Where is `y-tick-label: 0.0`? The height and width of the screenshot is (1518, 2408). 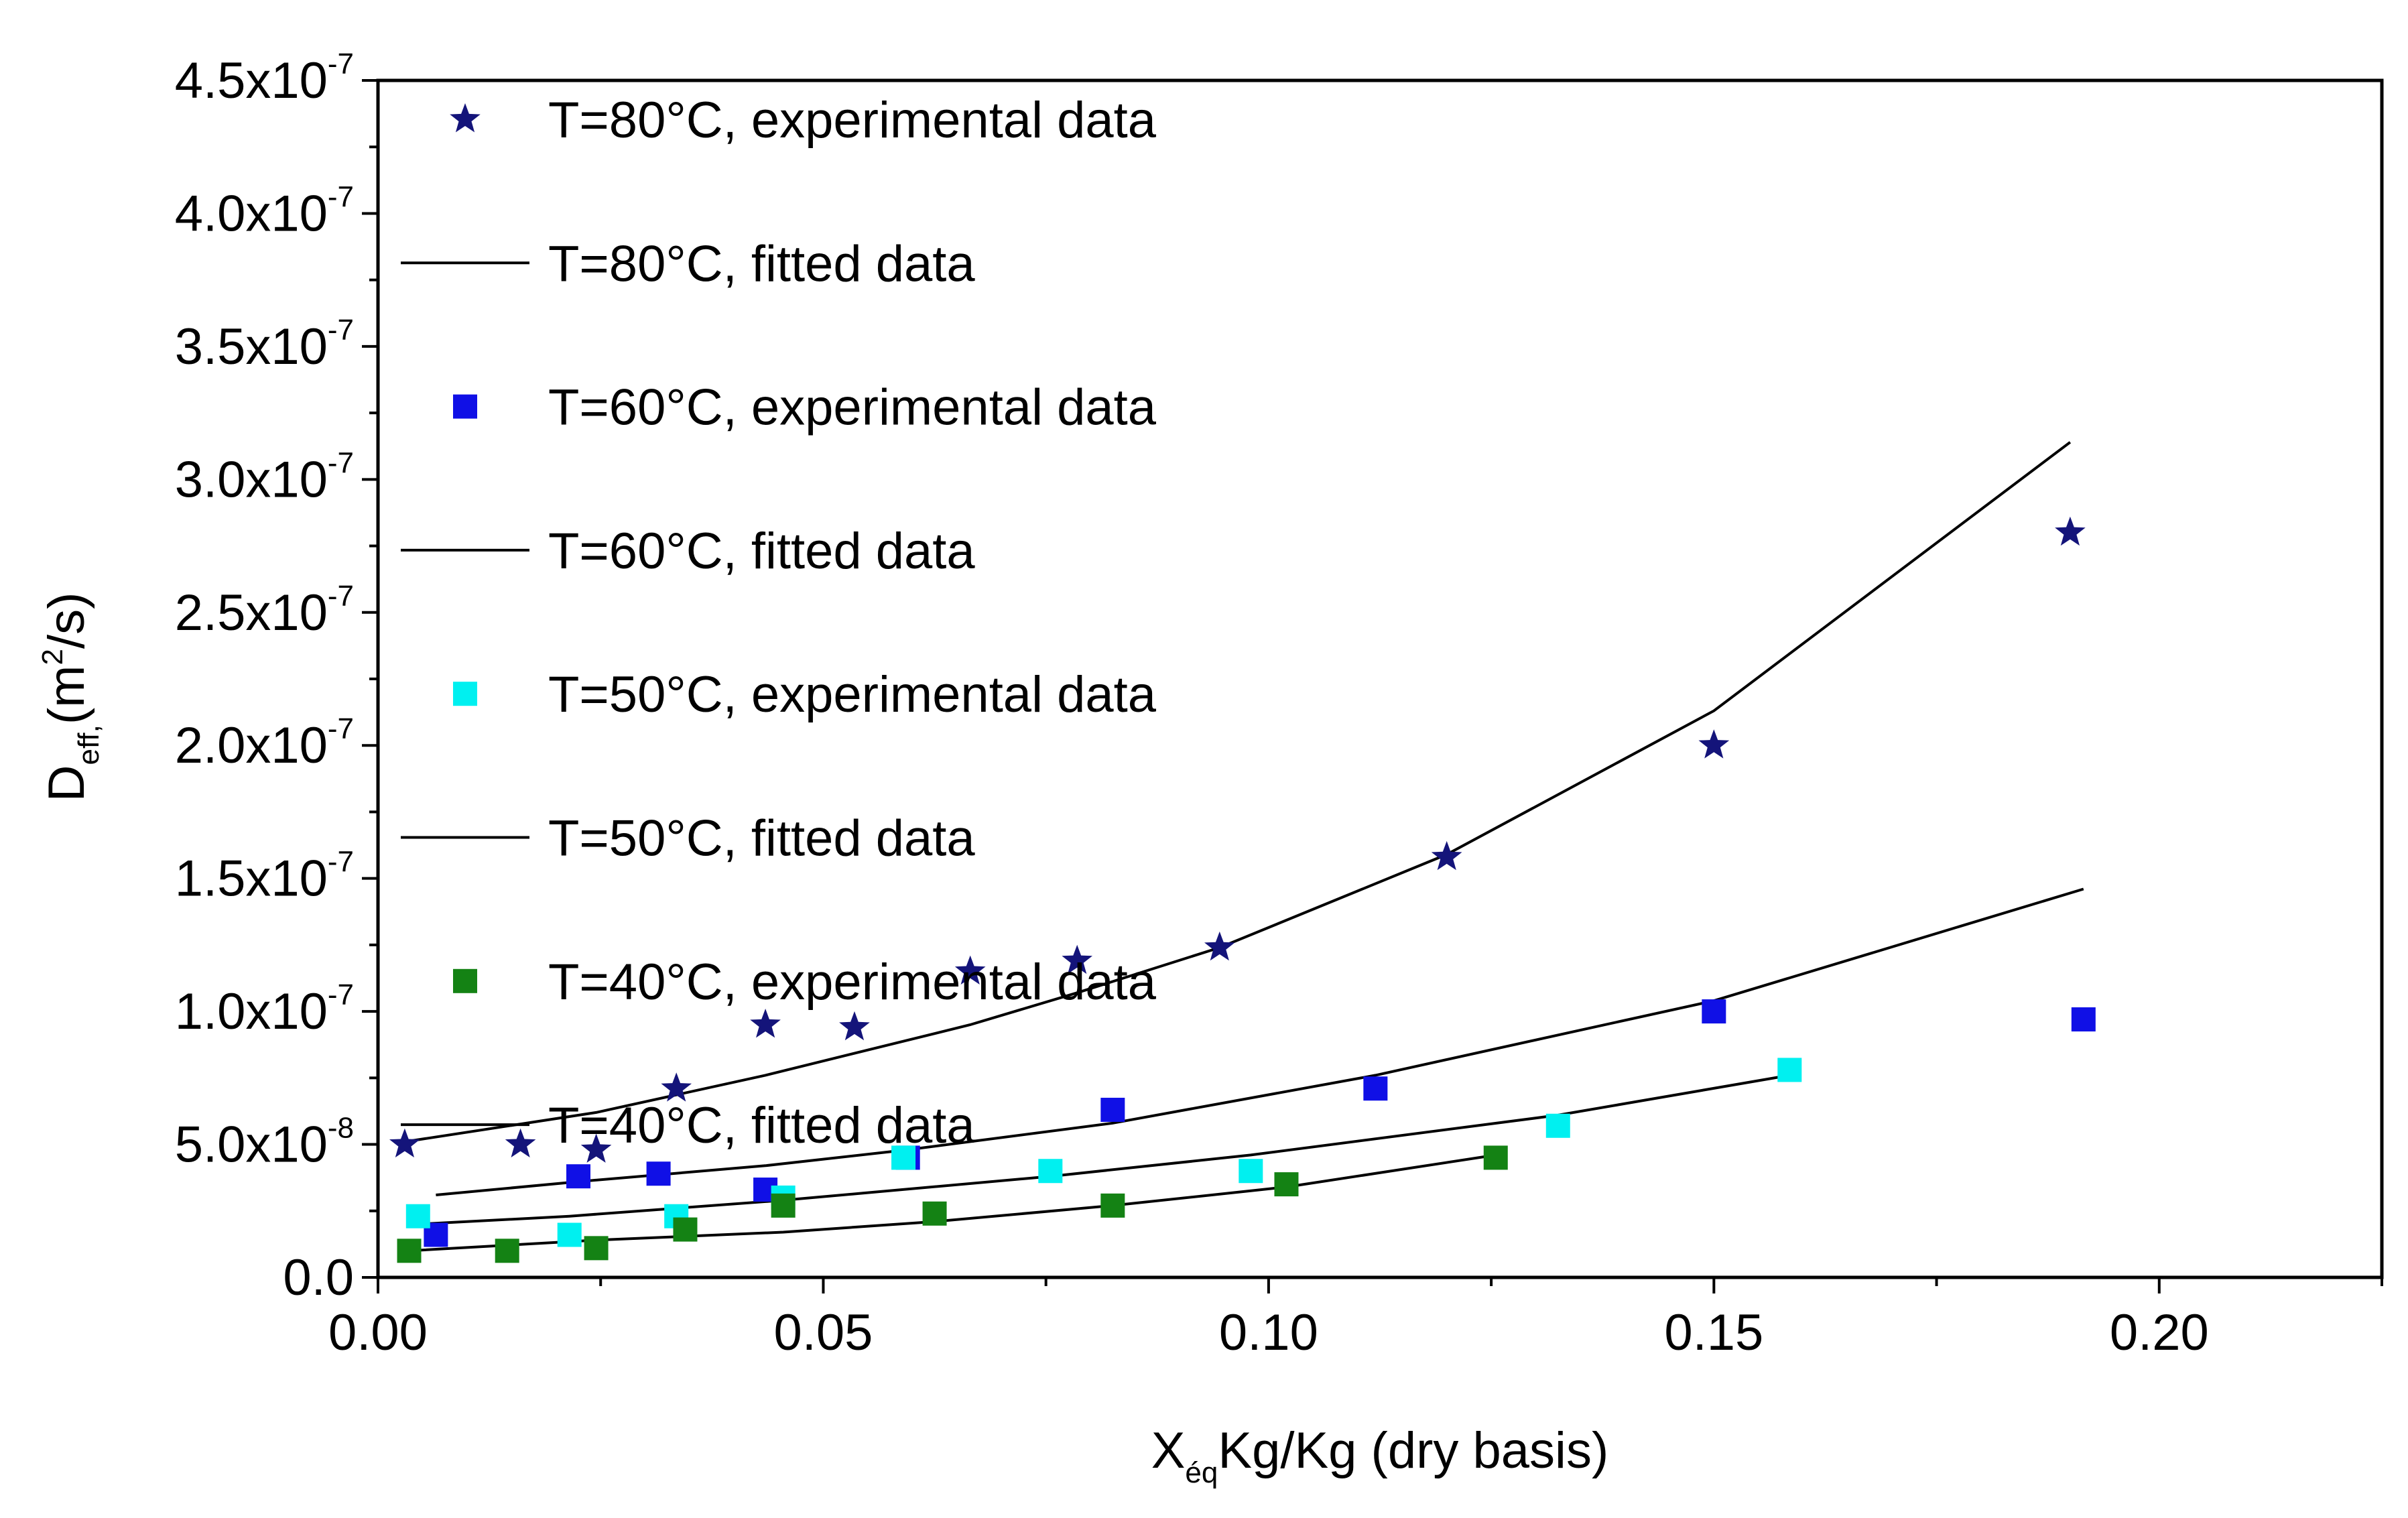 y-tick-label: 0.0 is located at coordinates (318, 1277).